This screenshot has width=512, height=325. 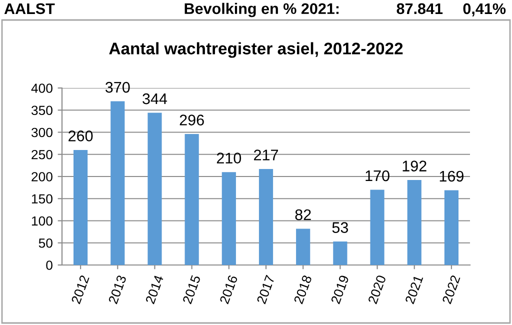 What do you see at coordinates (192, 120) in the screenshot?
I see `data-label: 296` at bounding box center [192, 120].